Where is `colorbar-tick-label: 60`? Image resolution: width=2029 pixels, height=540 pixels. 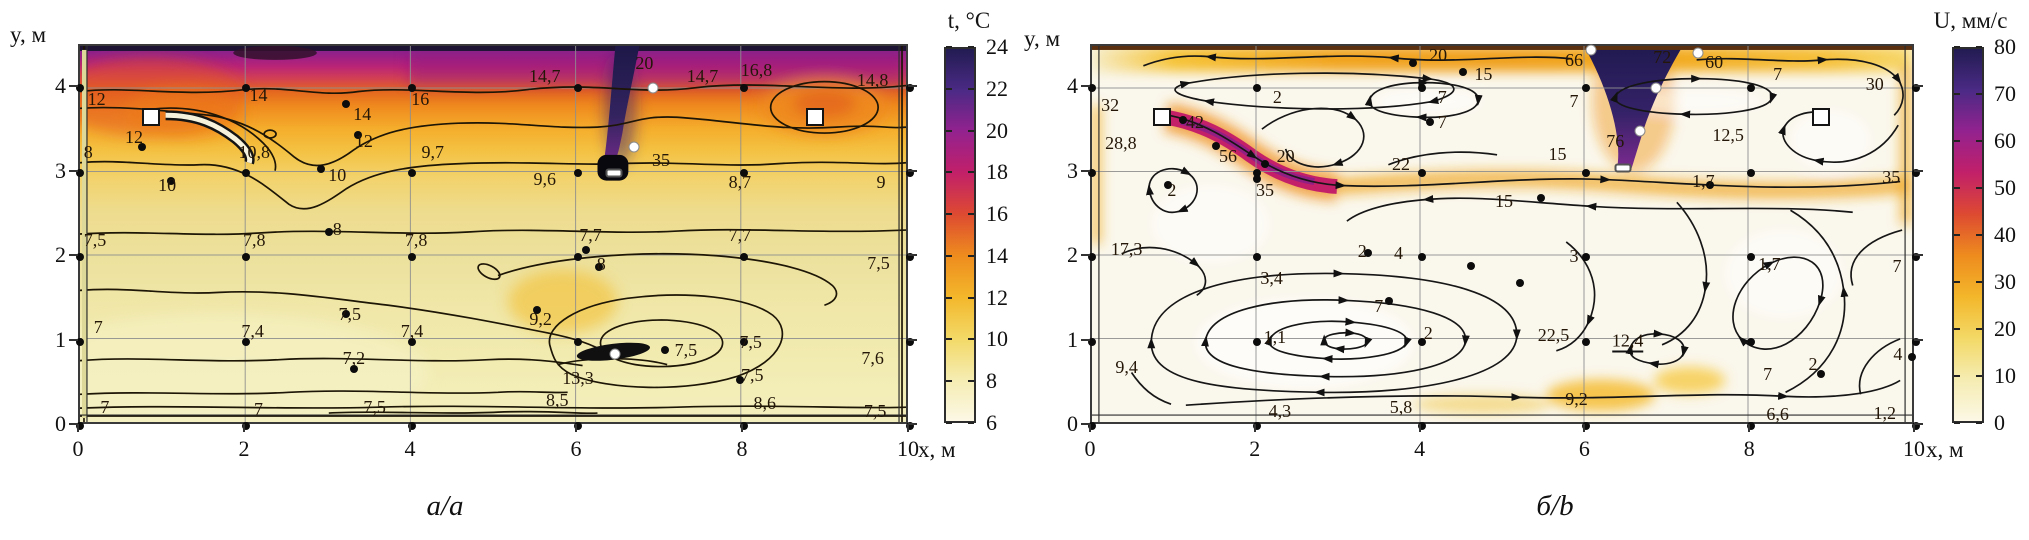 colorbar-tick-label: 60 is located at coordinates (2005, 140).